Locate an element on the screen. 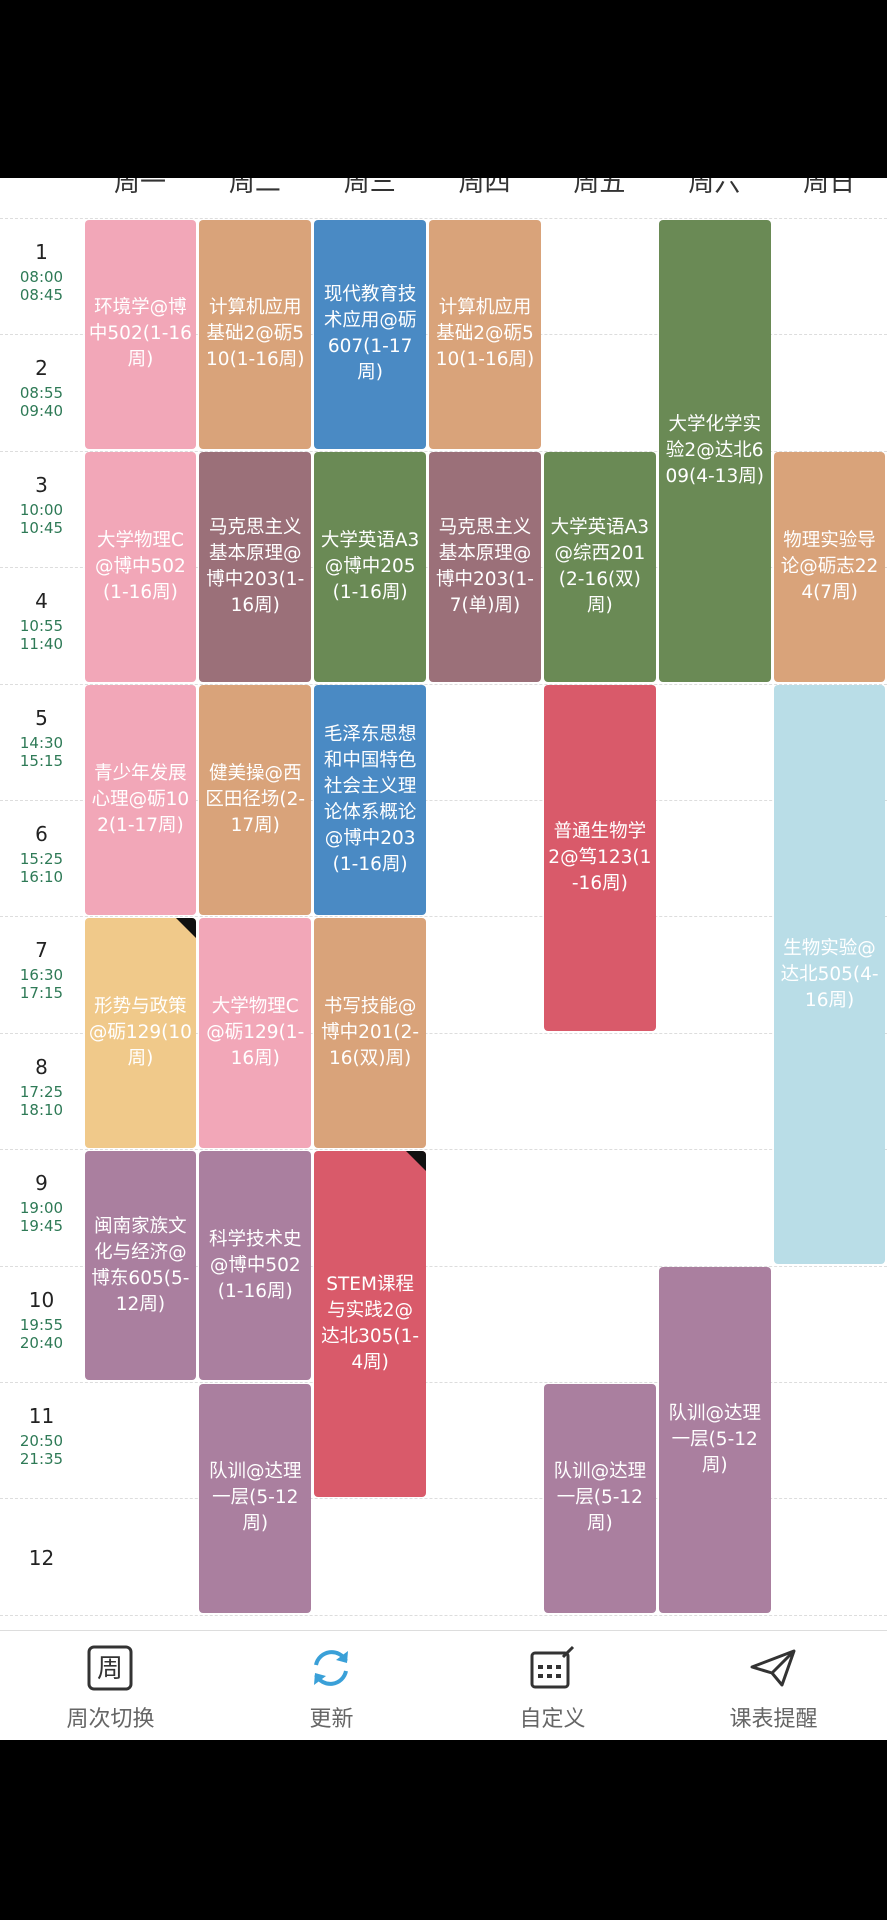 The height and width of the screenshot is (1920, 887). course-block: 大学物理C@砺129(1-16周) is located at coordinates (255, 1032).